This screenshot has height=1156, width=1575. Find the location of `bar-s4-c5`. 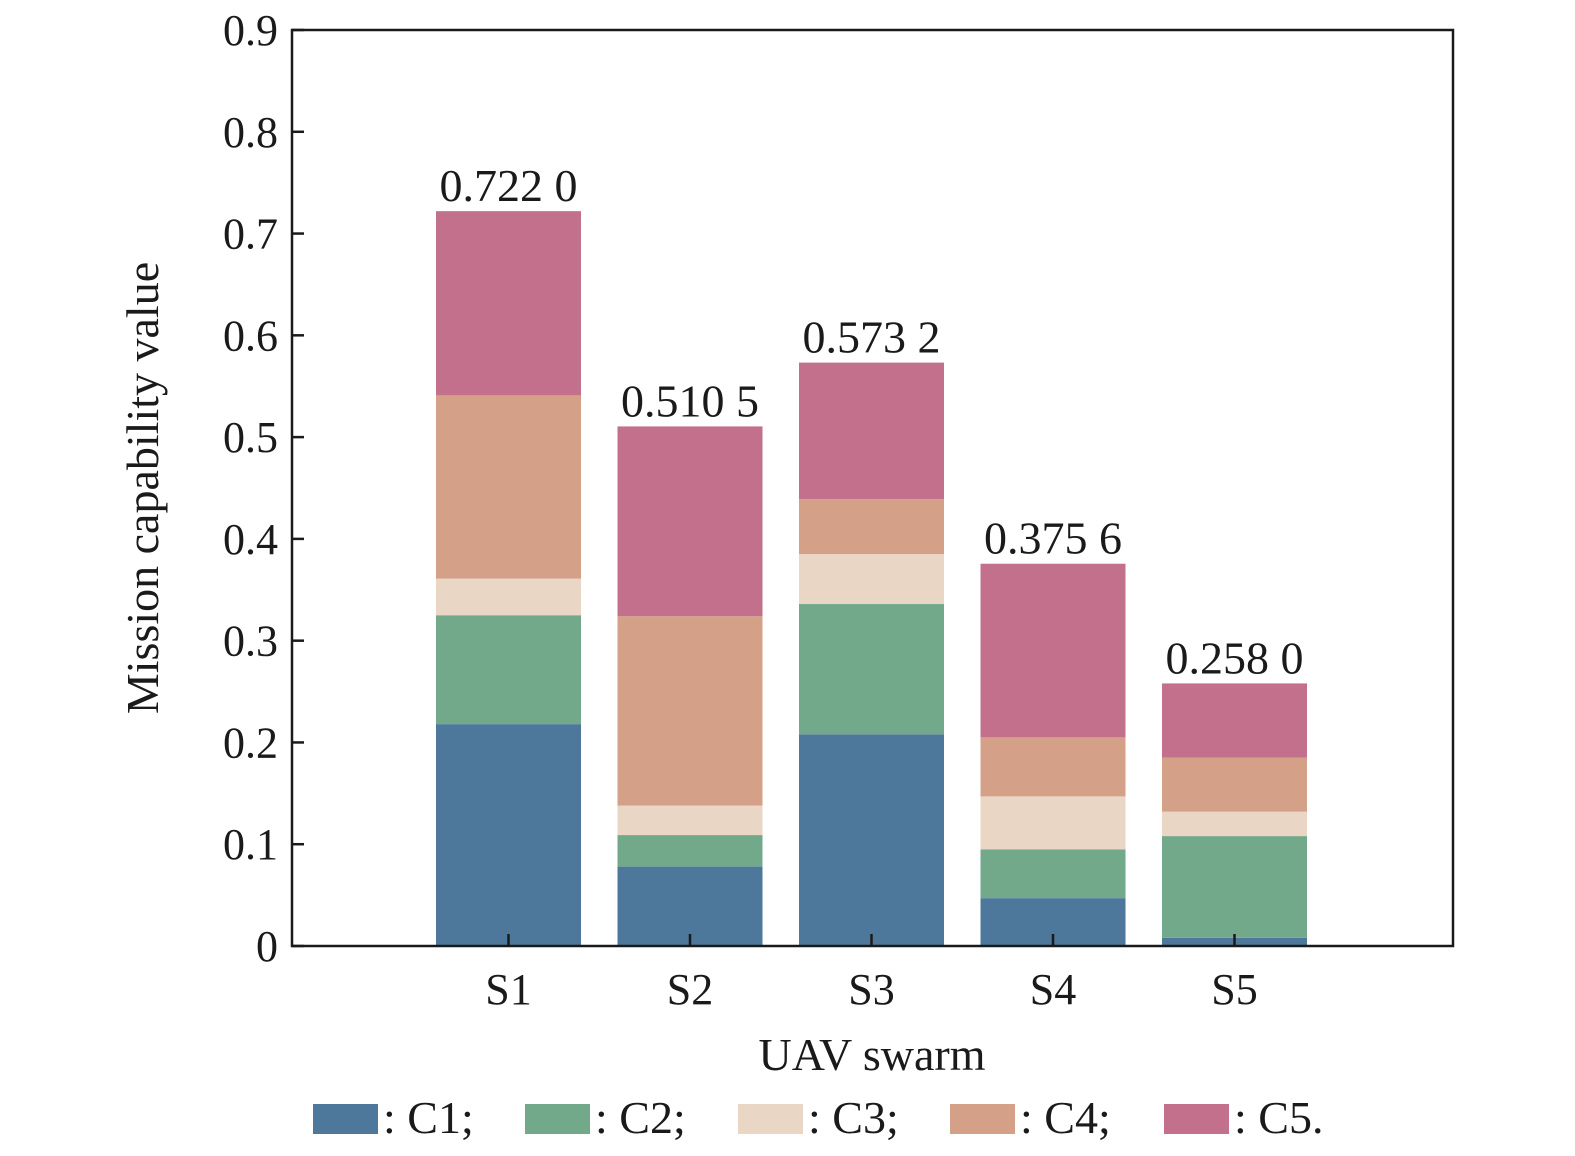

bar-s4-c5 is located at coordinates (1053, 650).